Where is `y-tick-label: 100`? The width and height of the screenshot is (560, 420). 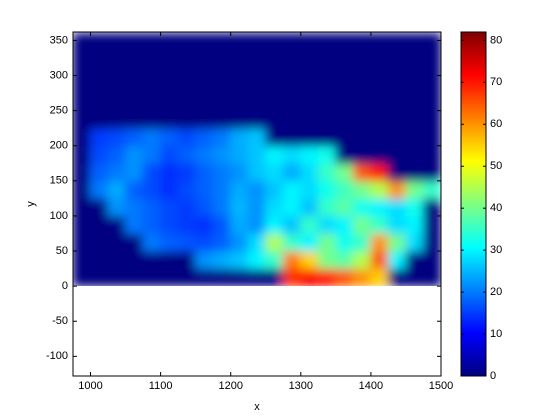
y-tick-label: 100 is located at coordinates (59, 216).